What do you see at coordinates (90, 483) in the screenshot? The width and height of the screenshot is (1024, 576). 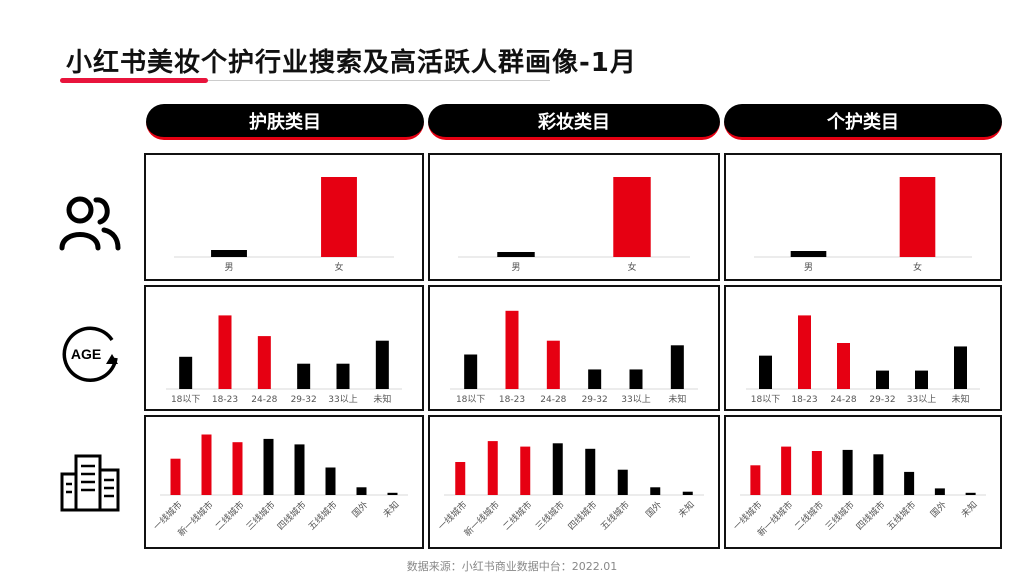 I see `buildings-icon` at bounding box center [90, 483].